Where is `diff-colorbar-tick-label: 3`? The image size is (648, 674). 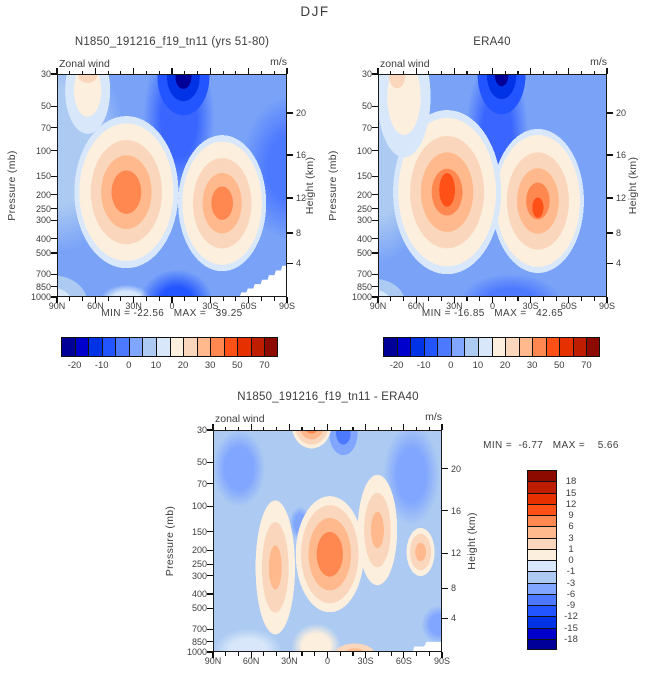 diff-colorbar-tick-label: 3 is located at coordinates (571, 538).